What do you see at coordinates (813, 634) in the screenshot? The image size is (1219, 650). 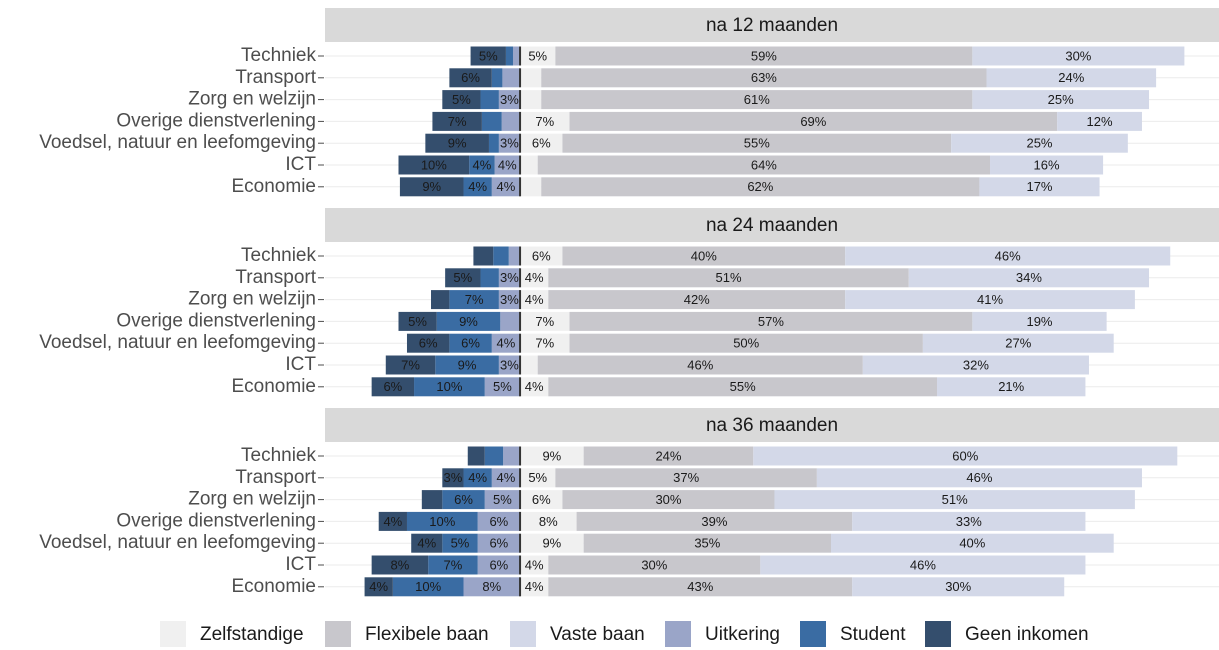 I see `legend-key` at bounding box center [813, 634].